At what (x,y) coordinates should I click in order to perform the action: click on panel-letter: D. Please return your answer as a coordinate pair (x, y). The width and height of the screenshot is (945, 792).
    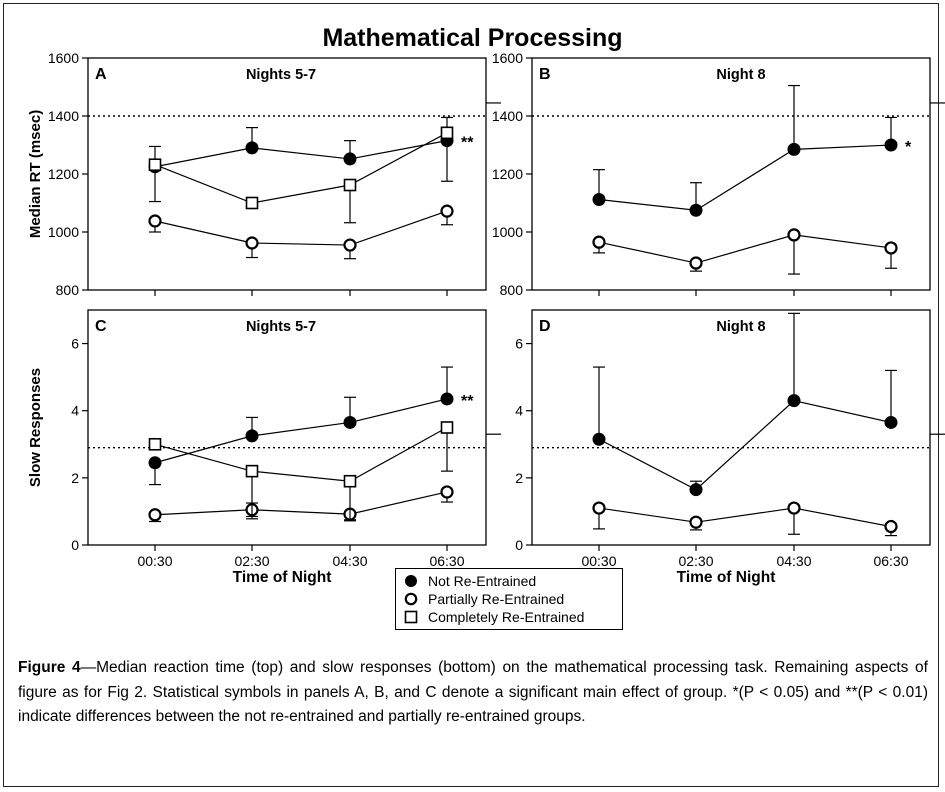
    Looking at the image, I should click on (545, 326).